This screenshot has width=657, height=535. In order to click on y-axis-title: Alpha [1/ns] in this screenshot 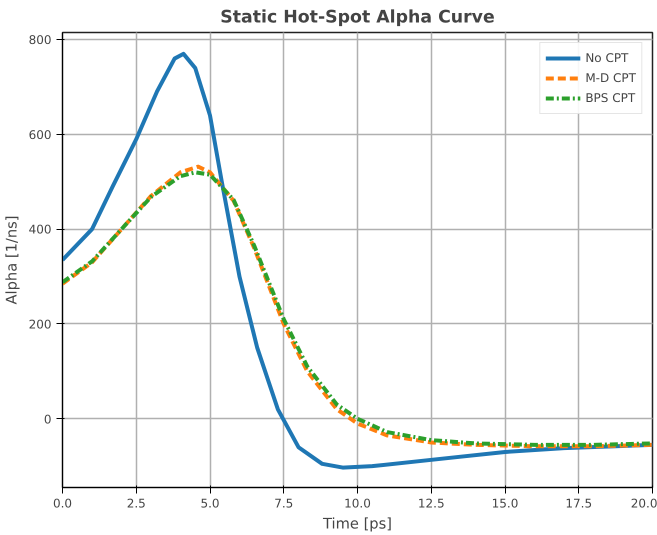, I will do `click(12, 260)`.